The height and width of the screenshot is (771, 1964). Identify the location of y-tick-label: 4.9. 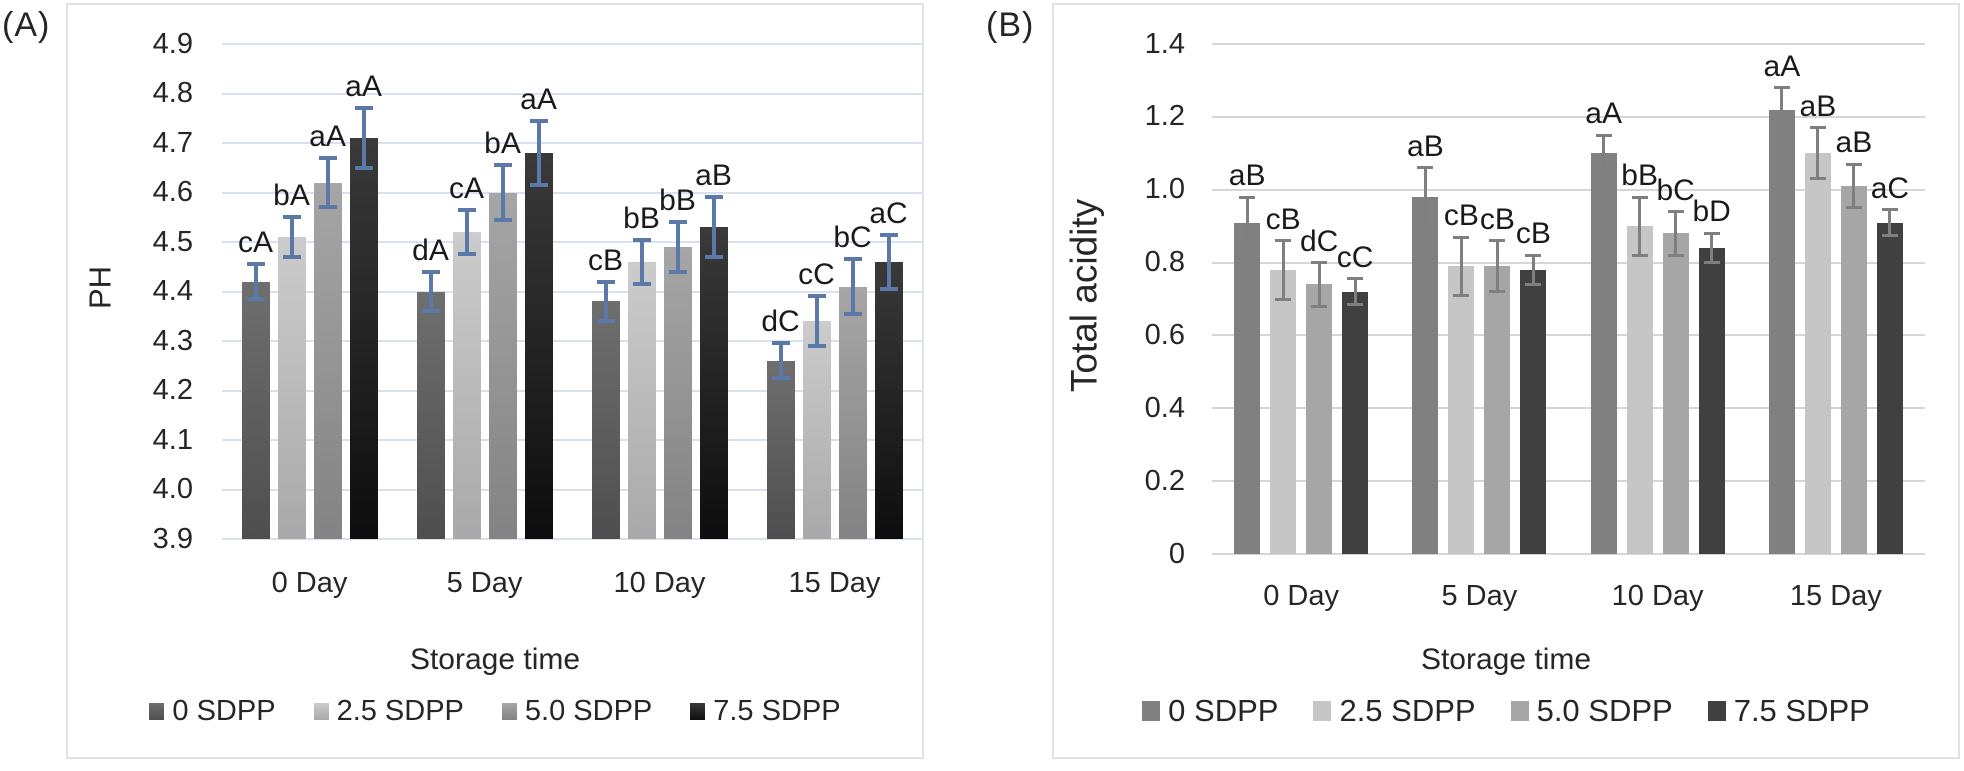
(172, 43).